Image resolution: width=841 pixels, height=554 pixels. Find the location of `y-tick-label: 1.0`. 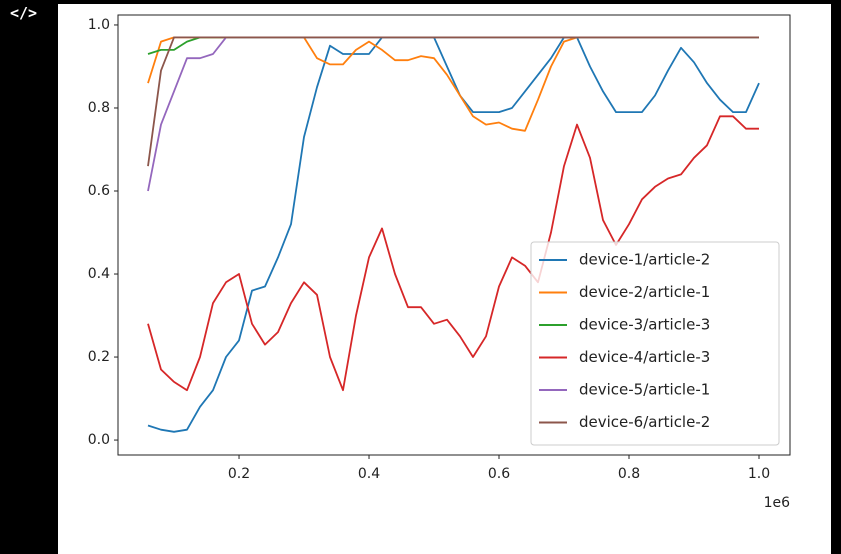

y-tick-label: 1.0 is located at coordinates (99, 25).